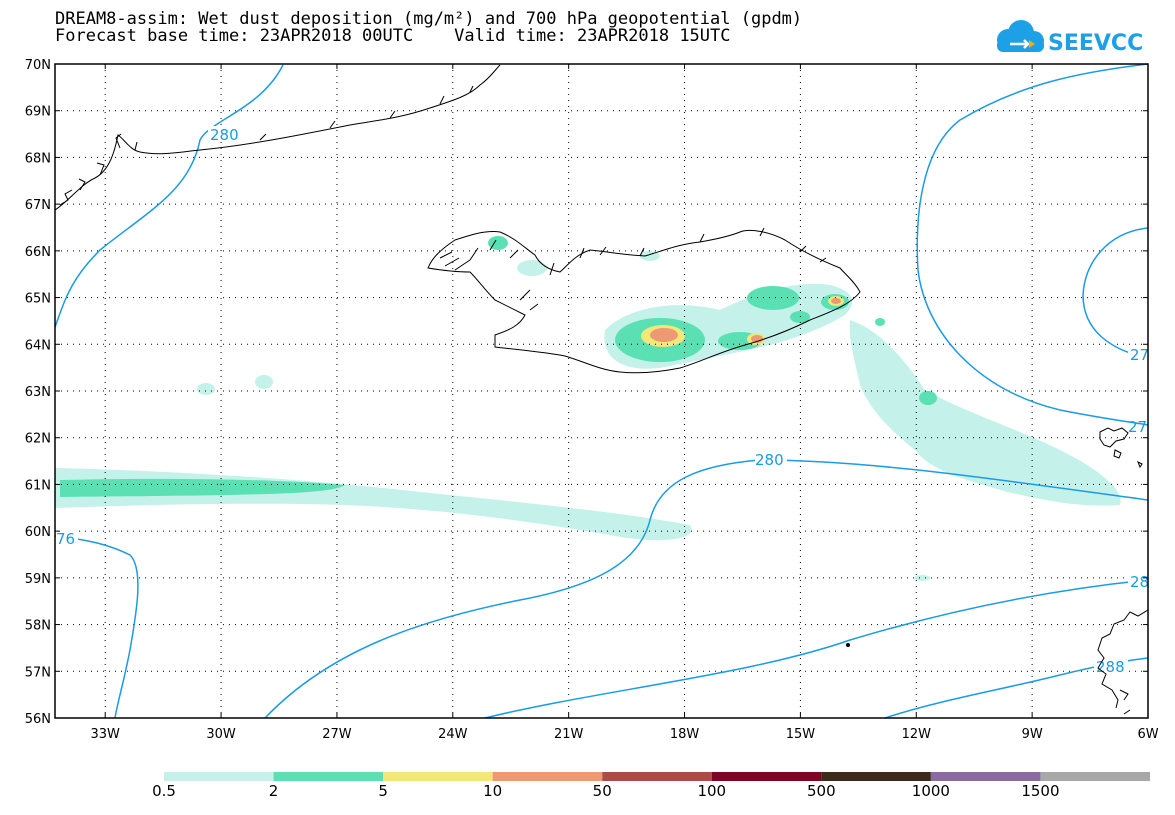 The image size is (1175, 815). What do you see at coordinates (1121, 448) in the screenshot?
I see `faroe-islands` at bounding box center [1121, 448].